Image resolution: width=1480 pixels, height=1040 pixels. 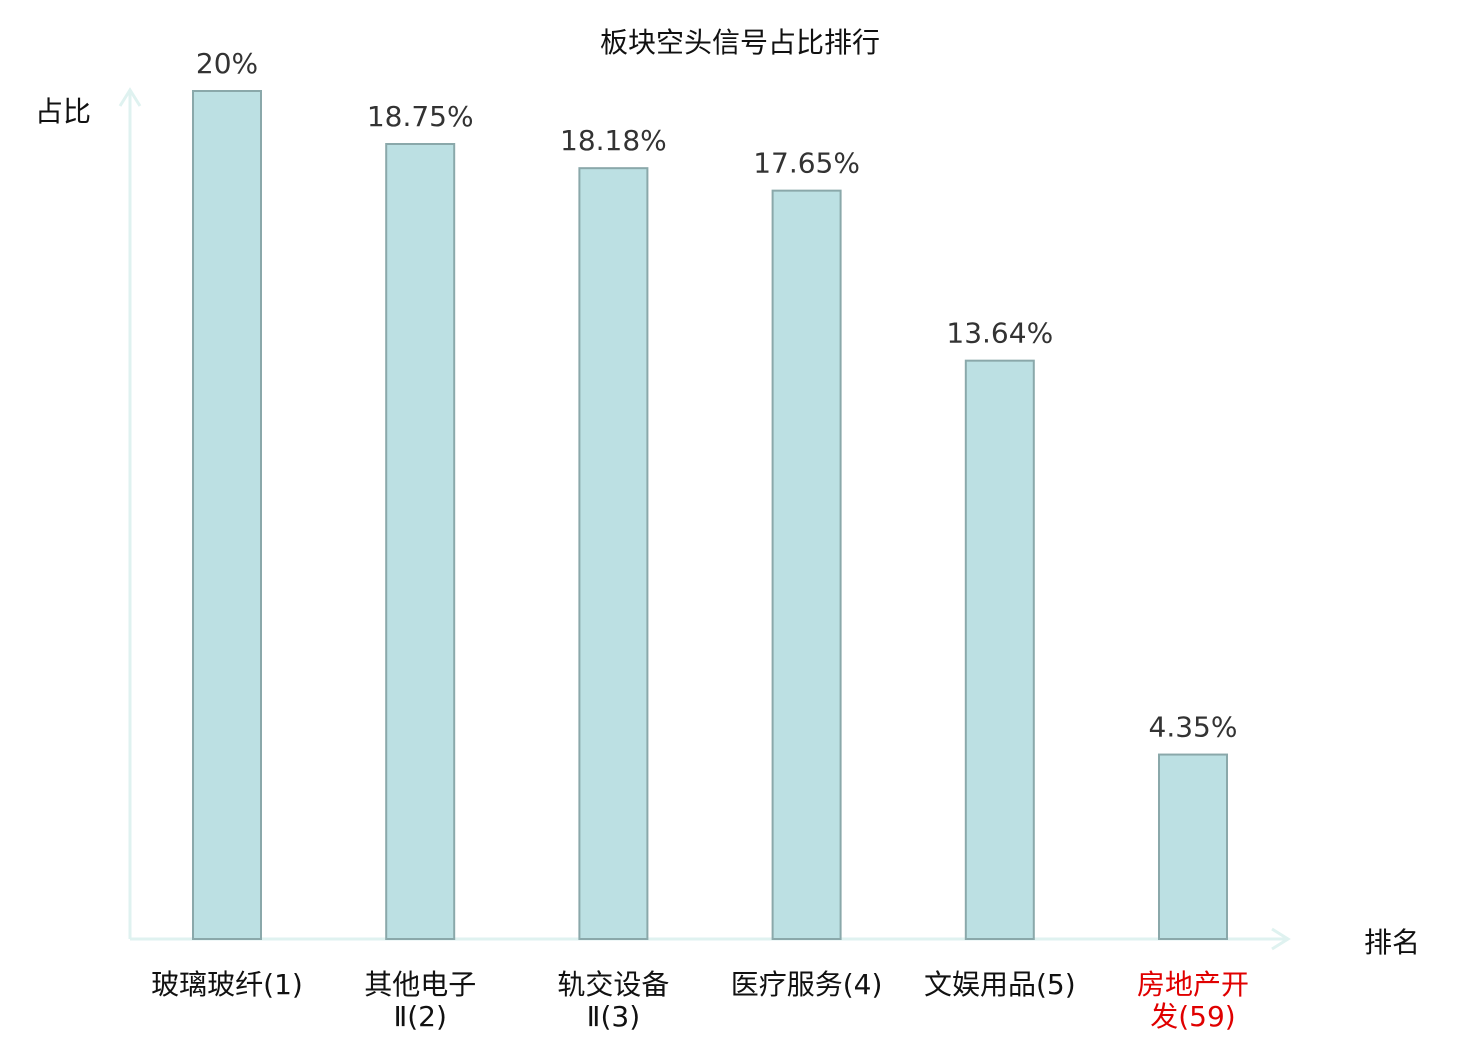 I want to click on x-tick-label: 发(59), so click(x=1192, y=1016).